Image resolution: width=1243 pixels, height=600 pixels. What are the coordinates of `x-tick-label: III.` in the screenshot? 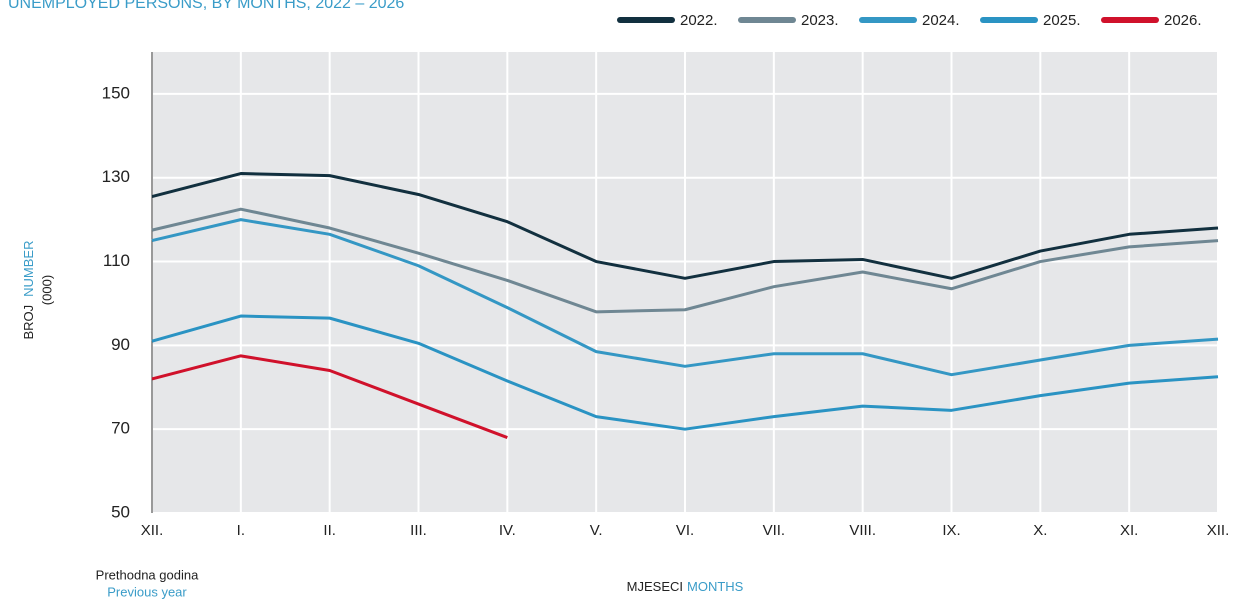 It's located at (418, 530).